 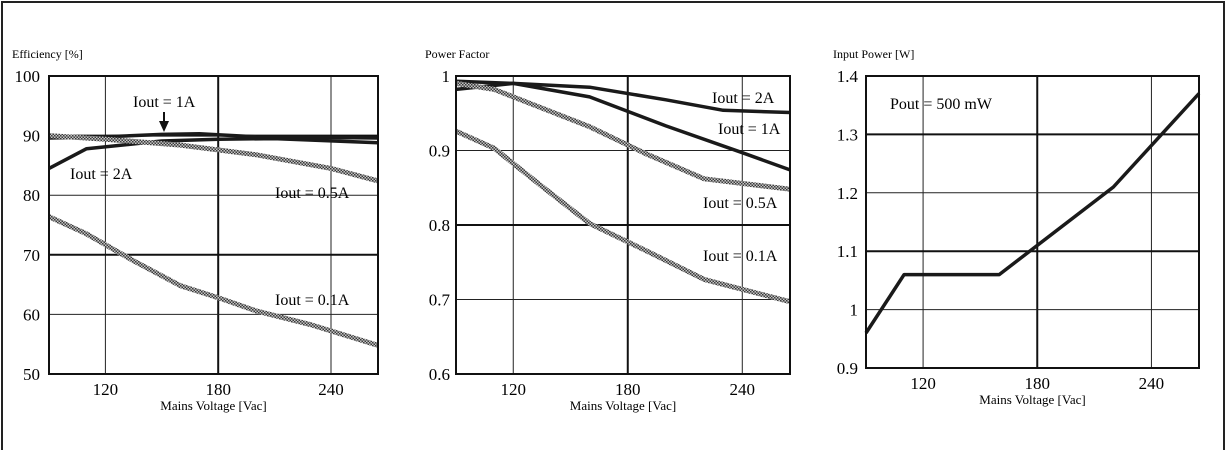 I want to click on y-tick-label: 0.7, so click(x=440, y=300).